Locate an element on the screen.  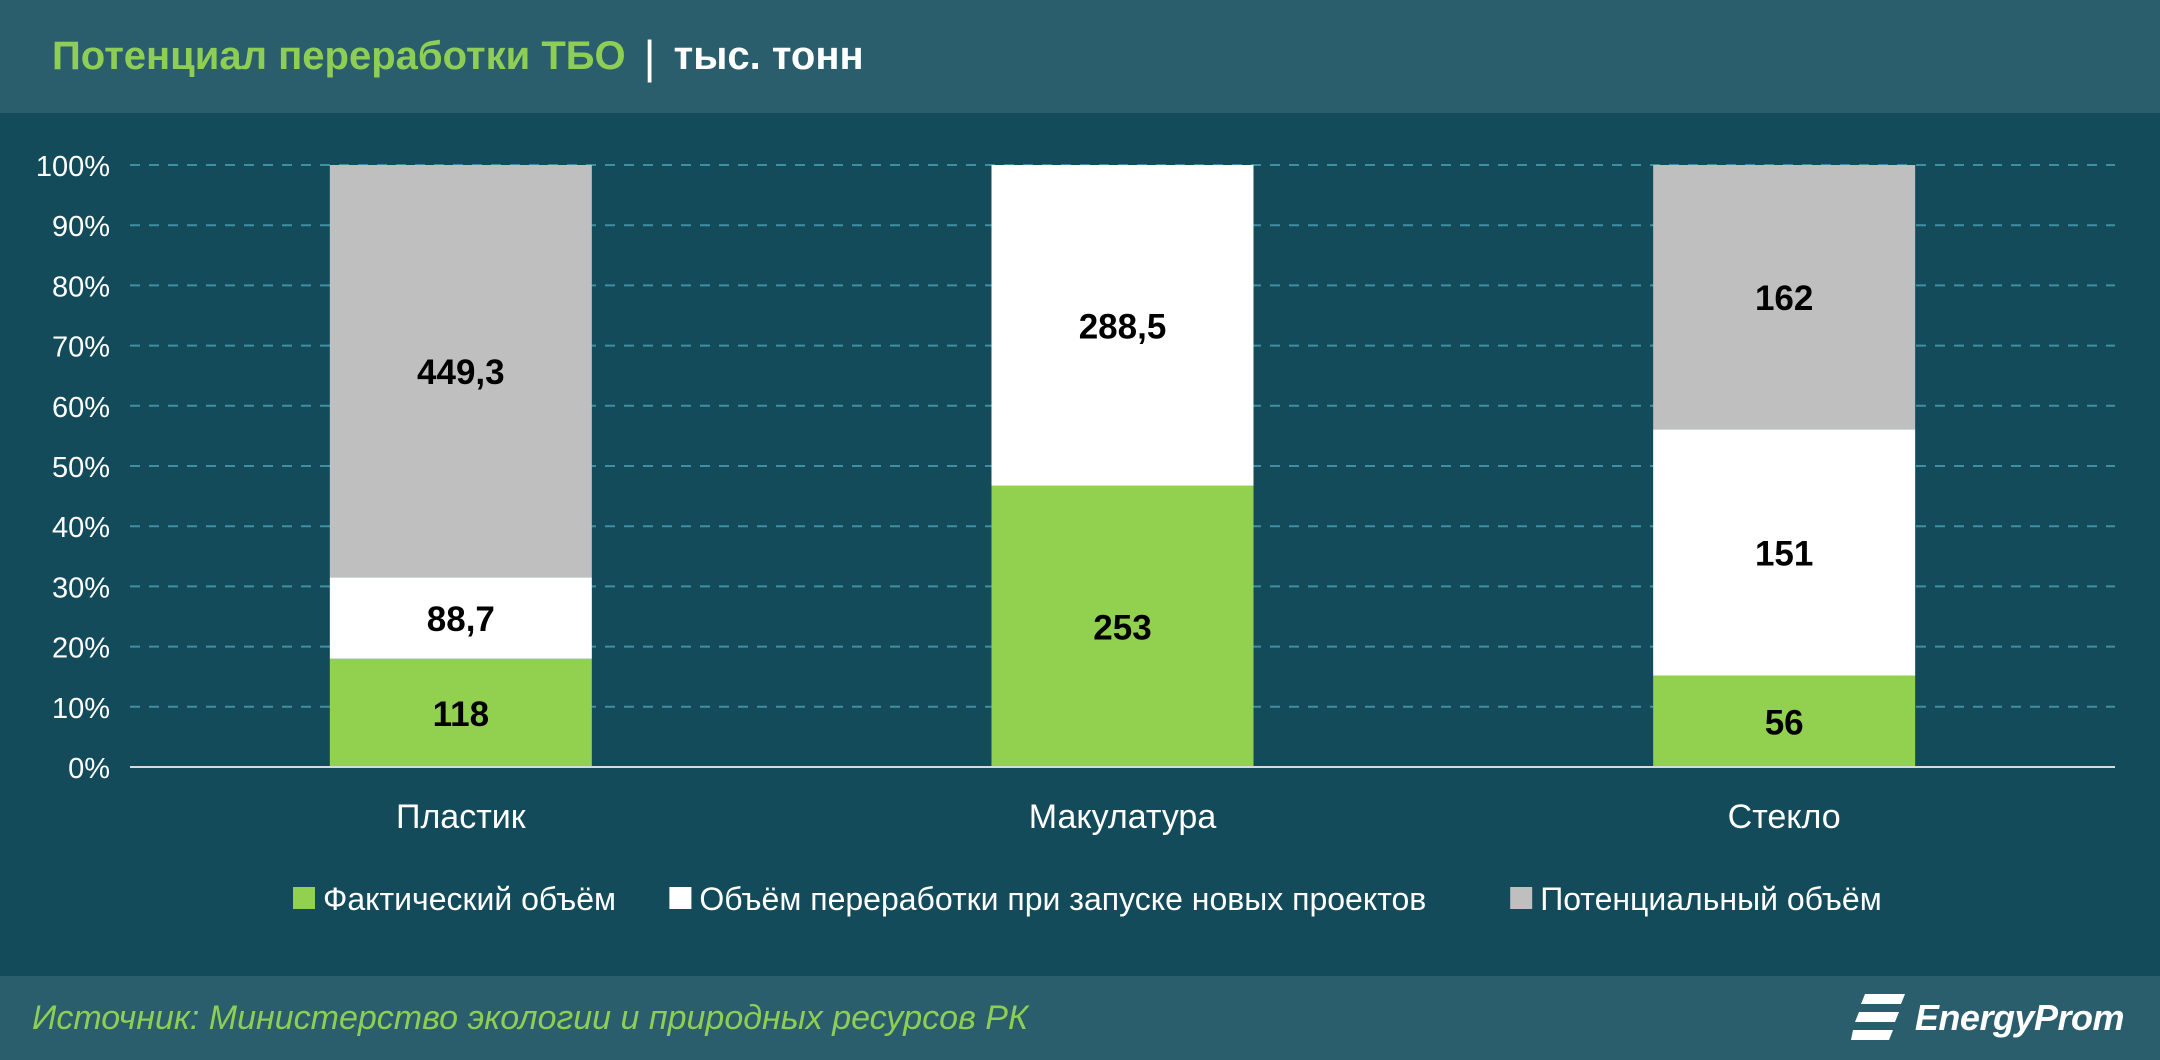
y-tick-label: 70% is located at coordinates (81, 348).